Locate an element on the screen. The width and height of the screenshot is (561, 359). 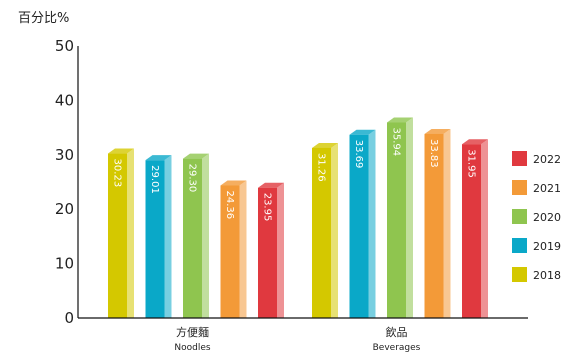
y-tick-label: 20 is located at coordinates (64, 209).